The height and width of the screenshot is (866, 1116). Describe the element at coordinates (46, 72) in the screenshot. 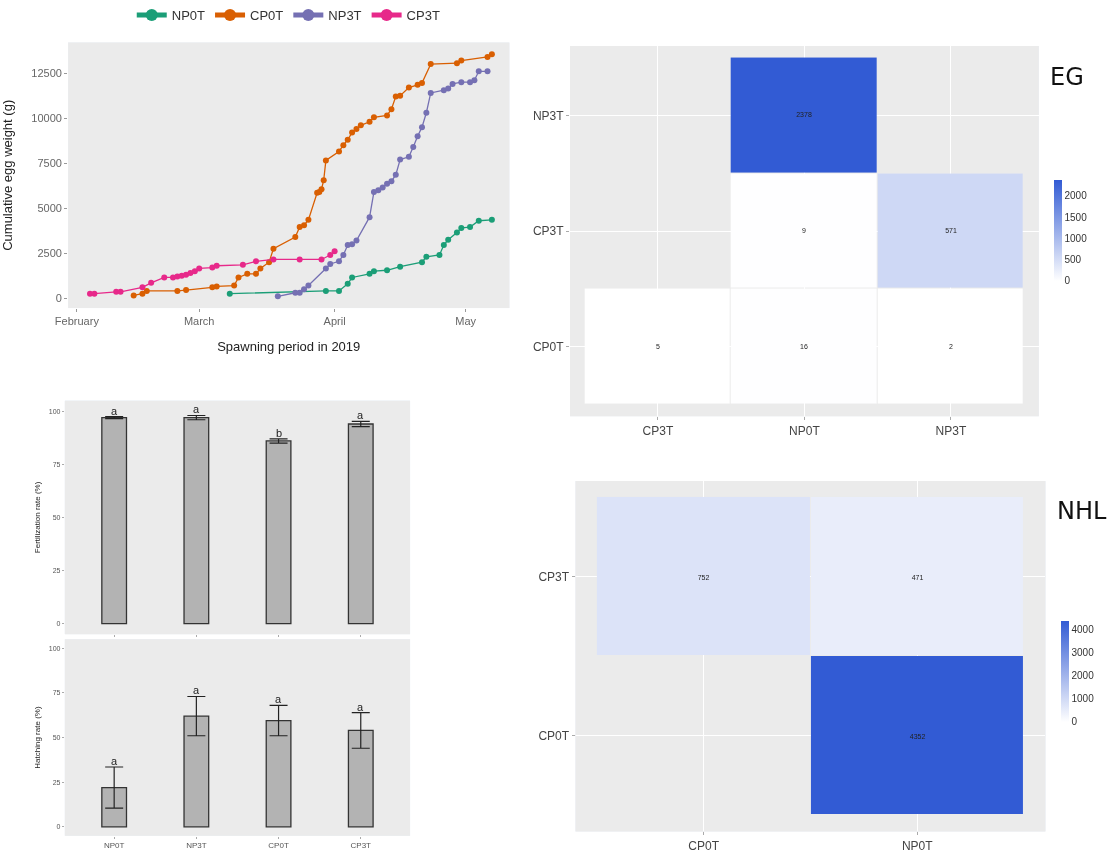

I see `y-tick-label: 12500` at that location.